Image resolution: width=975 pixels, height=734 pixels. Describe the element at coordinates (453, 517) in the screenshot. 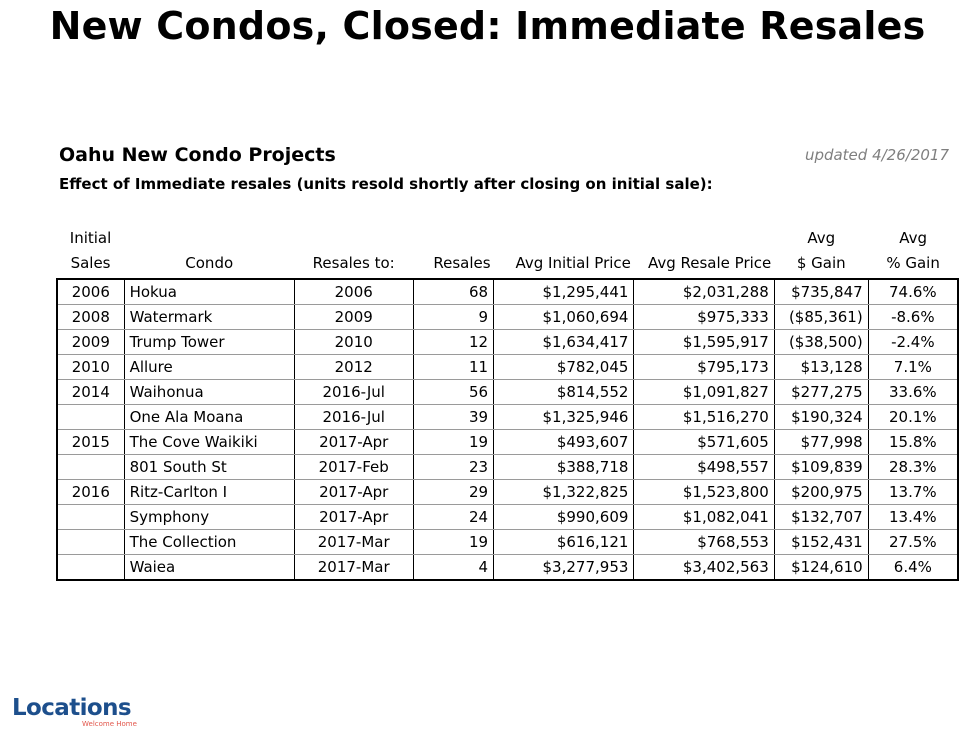

I see `cell-resales: 24` at that location.